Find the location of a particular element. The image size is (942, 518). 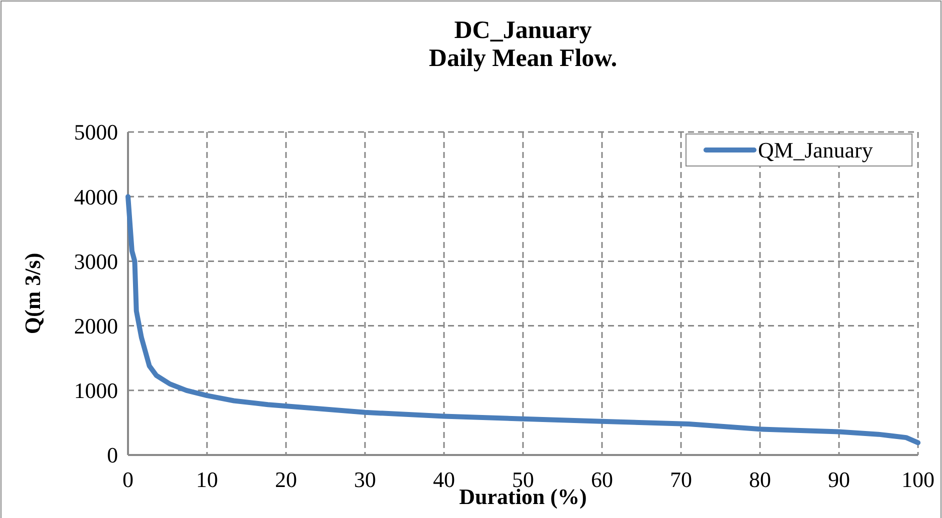

y-tick-label: 4000 is located at coordinates (96, 197).